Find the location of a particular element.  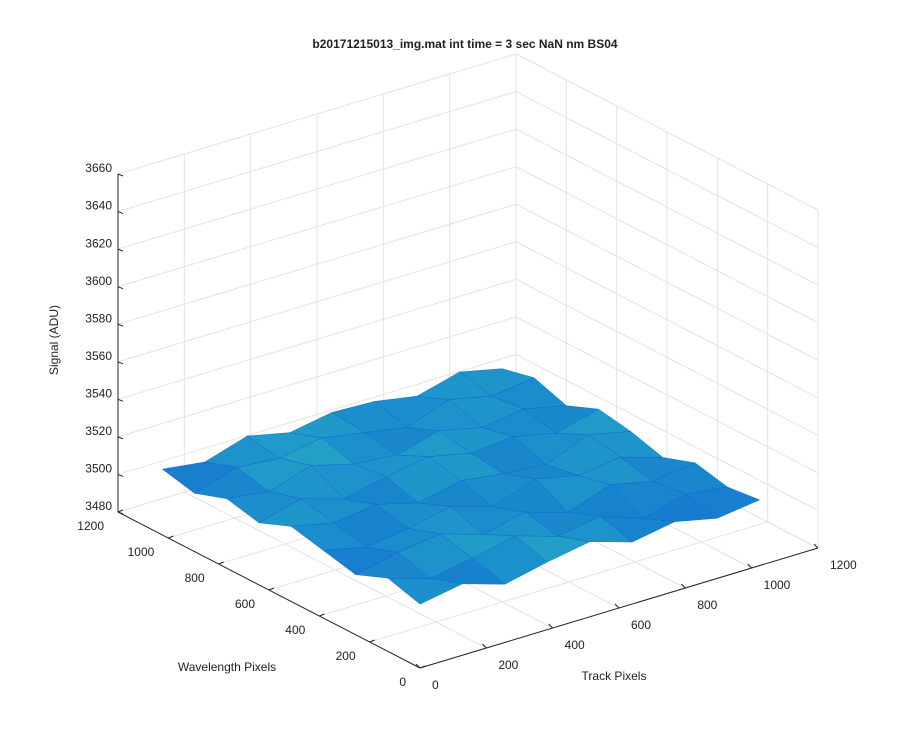

y-tick-label: 1000 is located at coordinates (141, 552).